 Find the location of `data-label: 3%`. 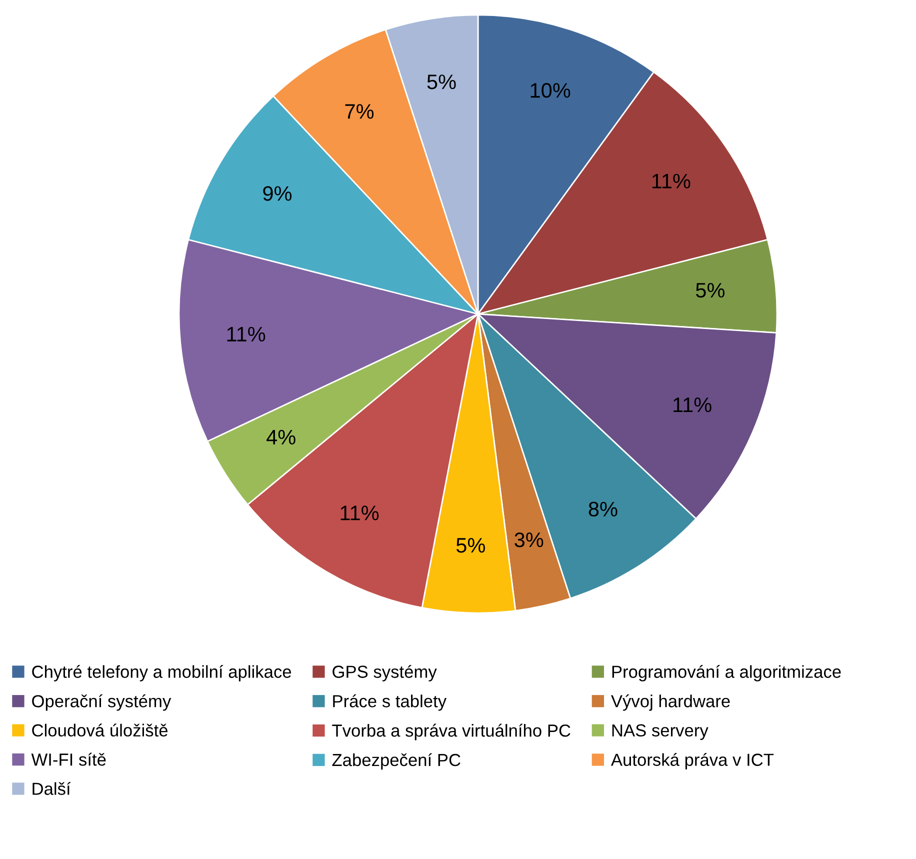

data-label: 3% is located at coordinates (529, 540).